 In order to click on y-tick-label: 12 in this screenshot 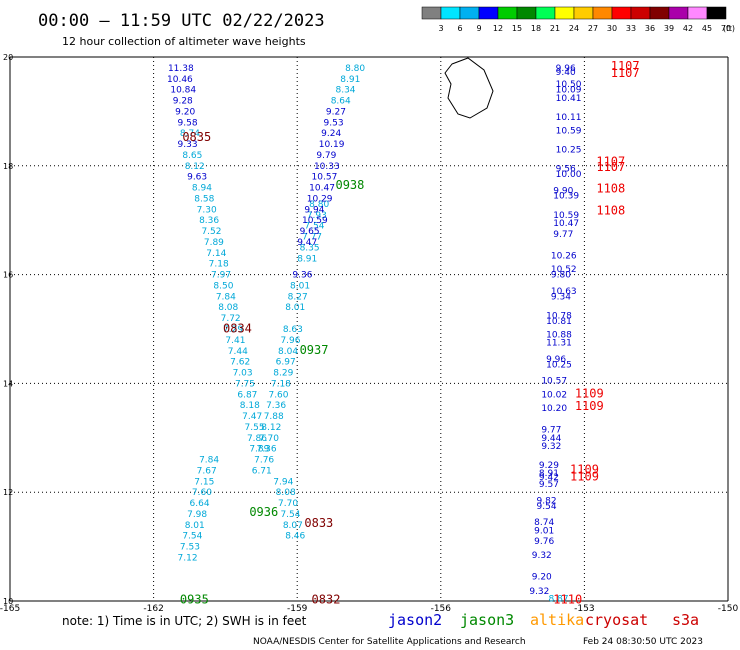, I will do `click(8, 492)`.